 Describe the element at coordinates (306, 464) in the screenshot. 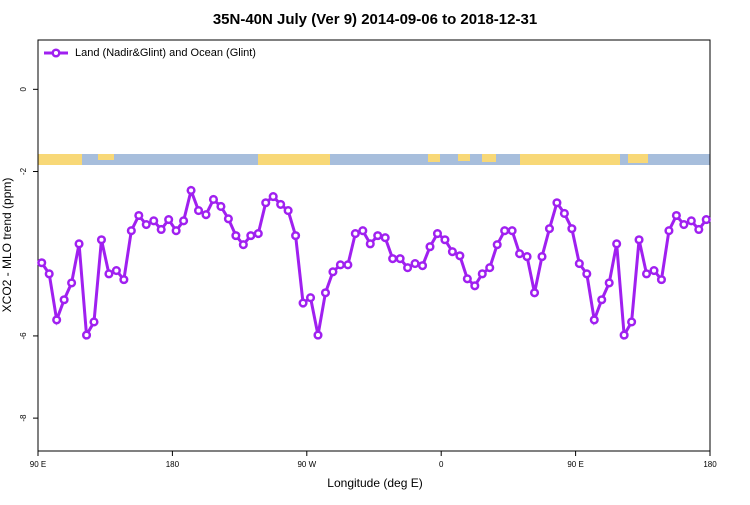

I see `x-tick-label: 90 W` at that location.